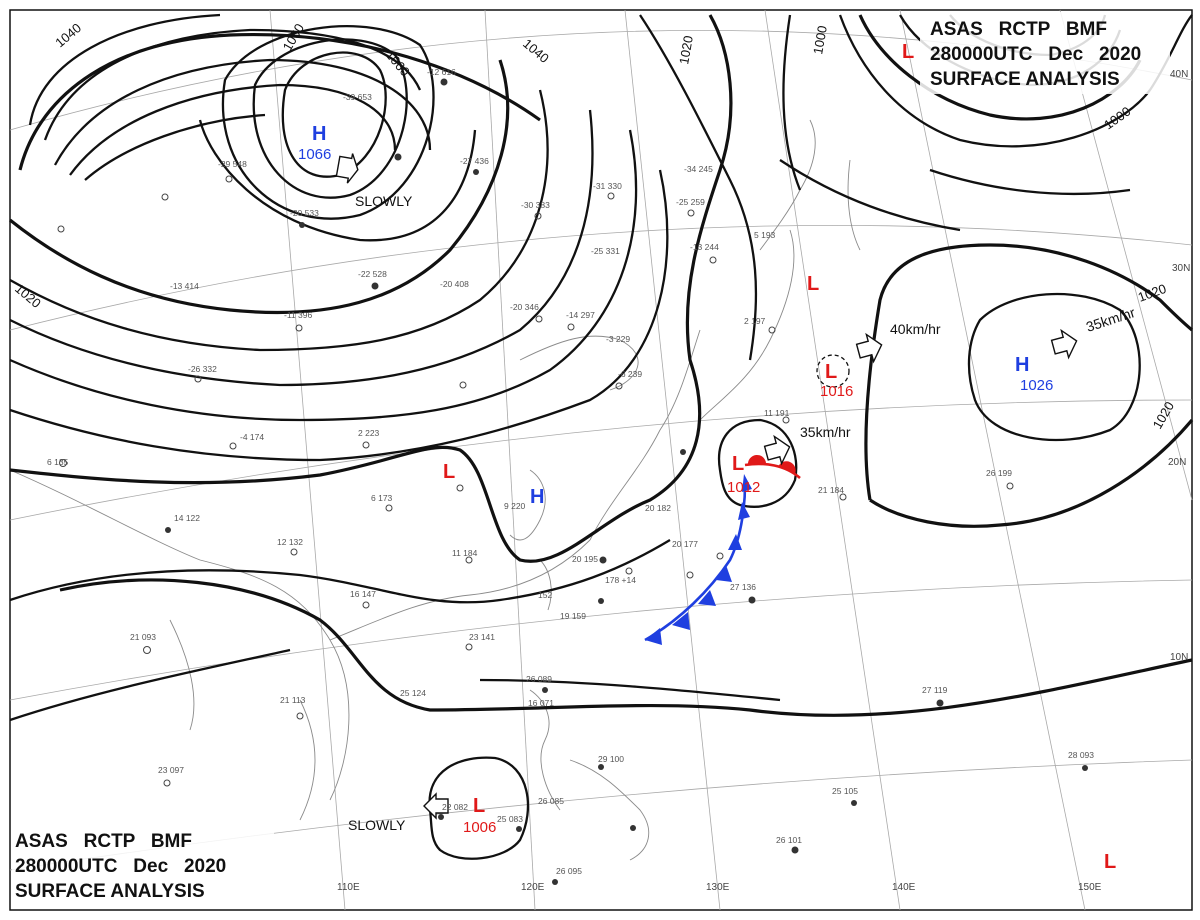  I want to click on station-reading: 26 085, so click(551, 801).